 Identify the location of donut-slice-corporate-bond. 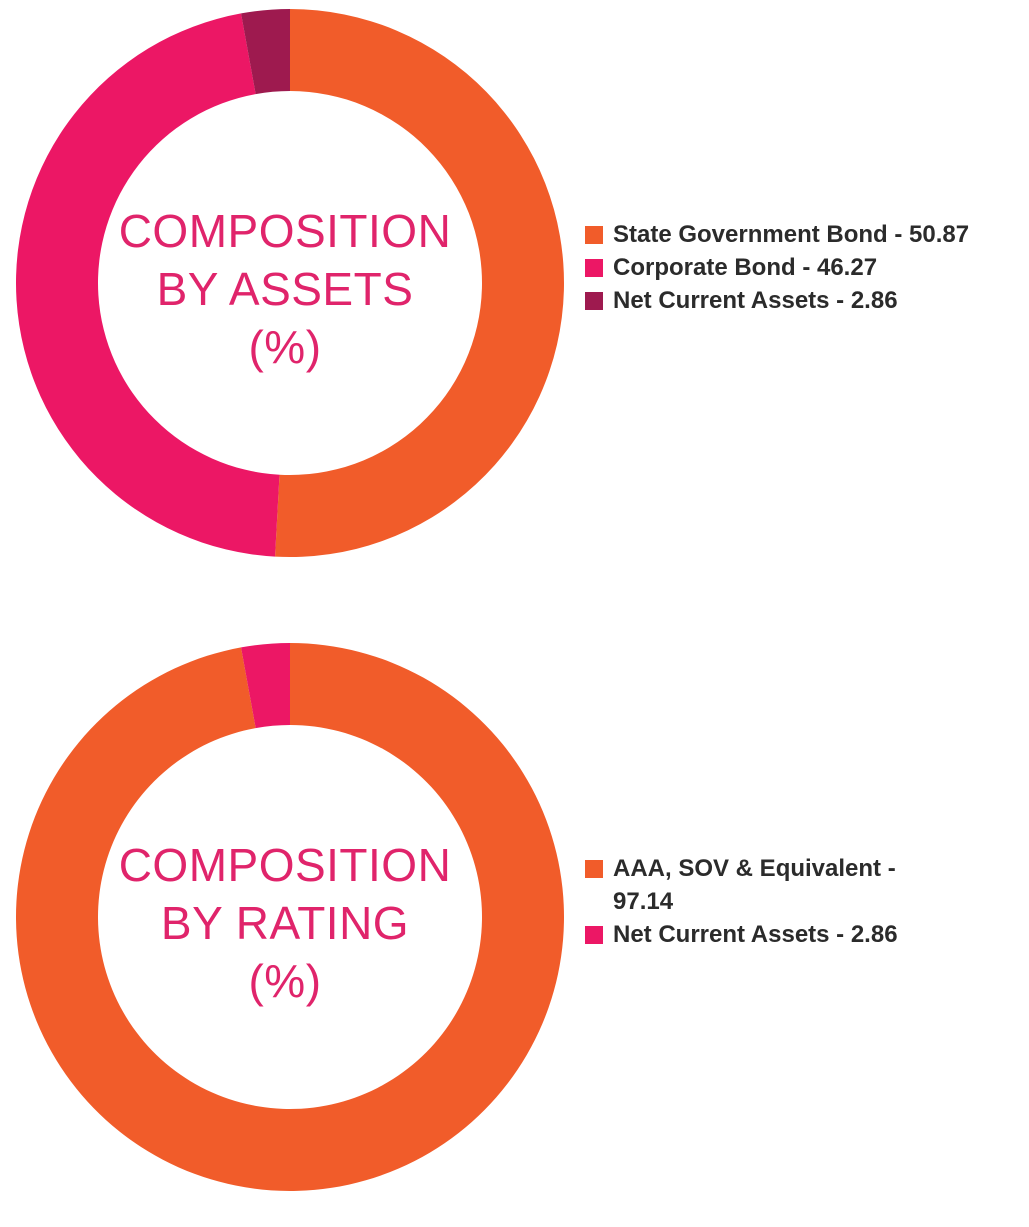
(147, 285).